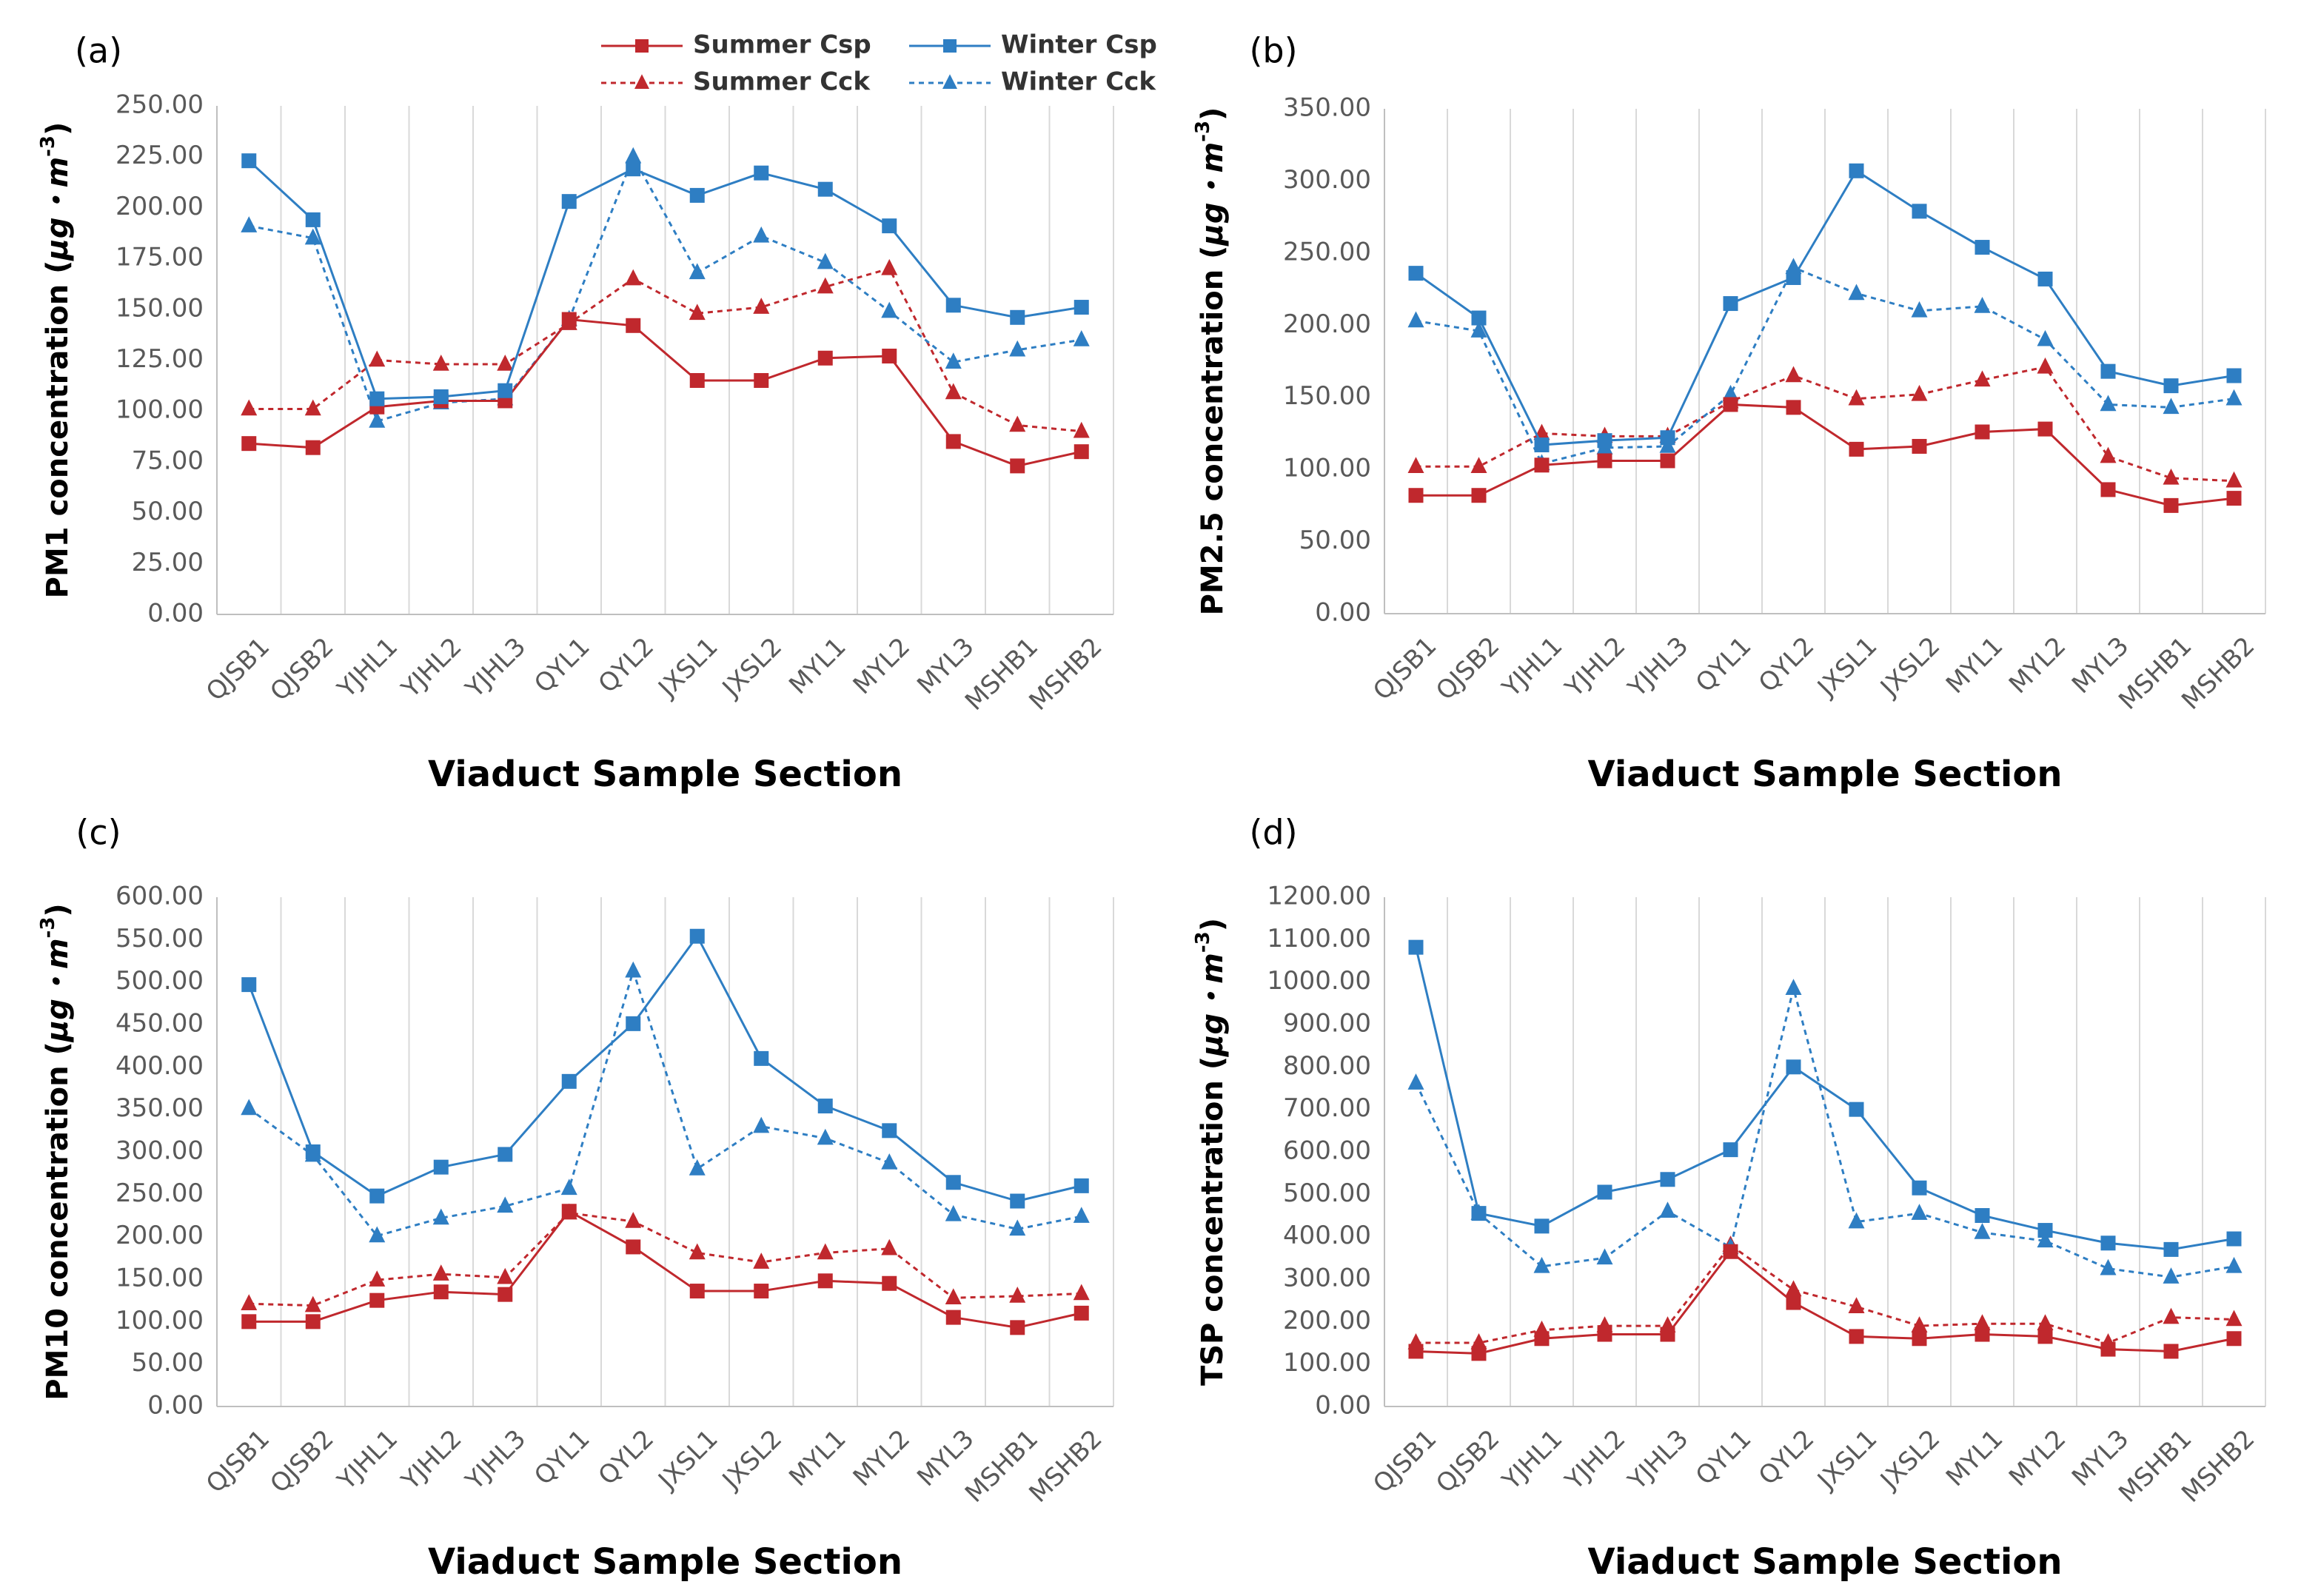 The image size is (2301, 1596). Describe the element at coordinates (1211, 361) in the screenshot. I see `y-axis-label: PM2.5 concentration (μg・m-3)` at that location.